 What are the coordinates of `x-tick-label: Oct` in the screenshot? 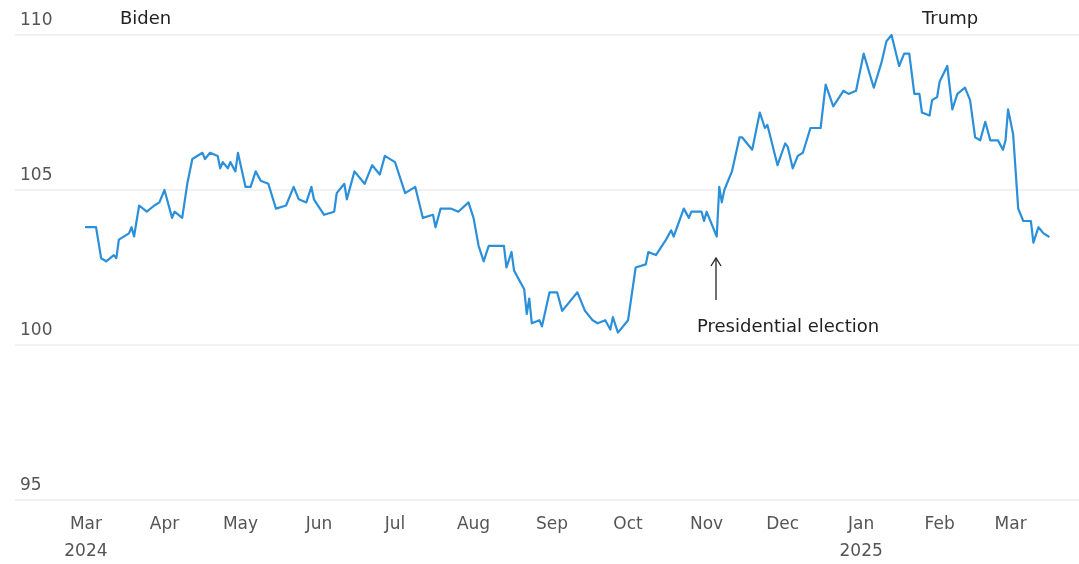 It's located at (628, 523).